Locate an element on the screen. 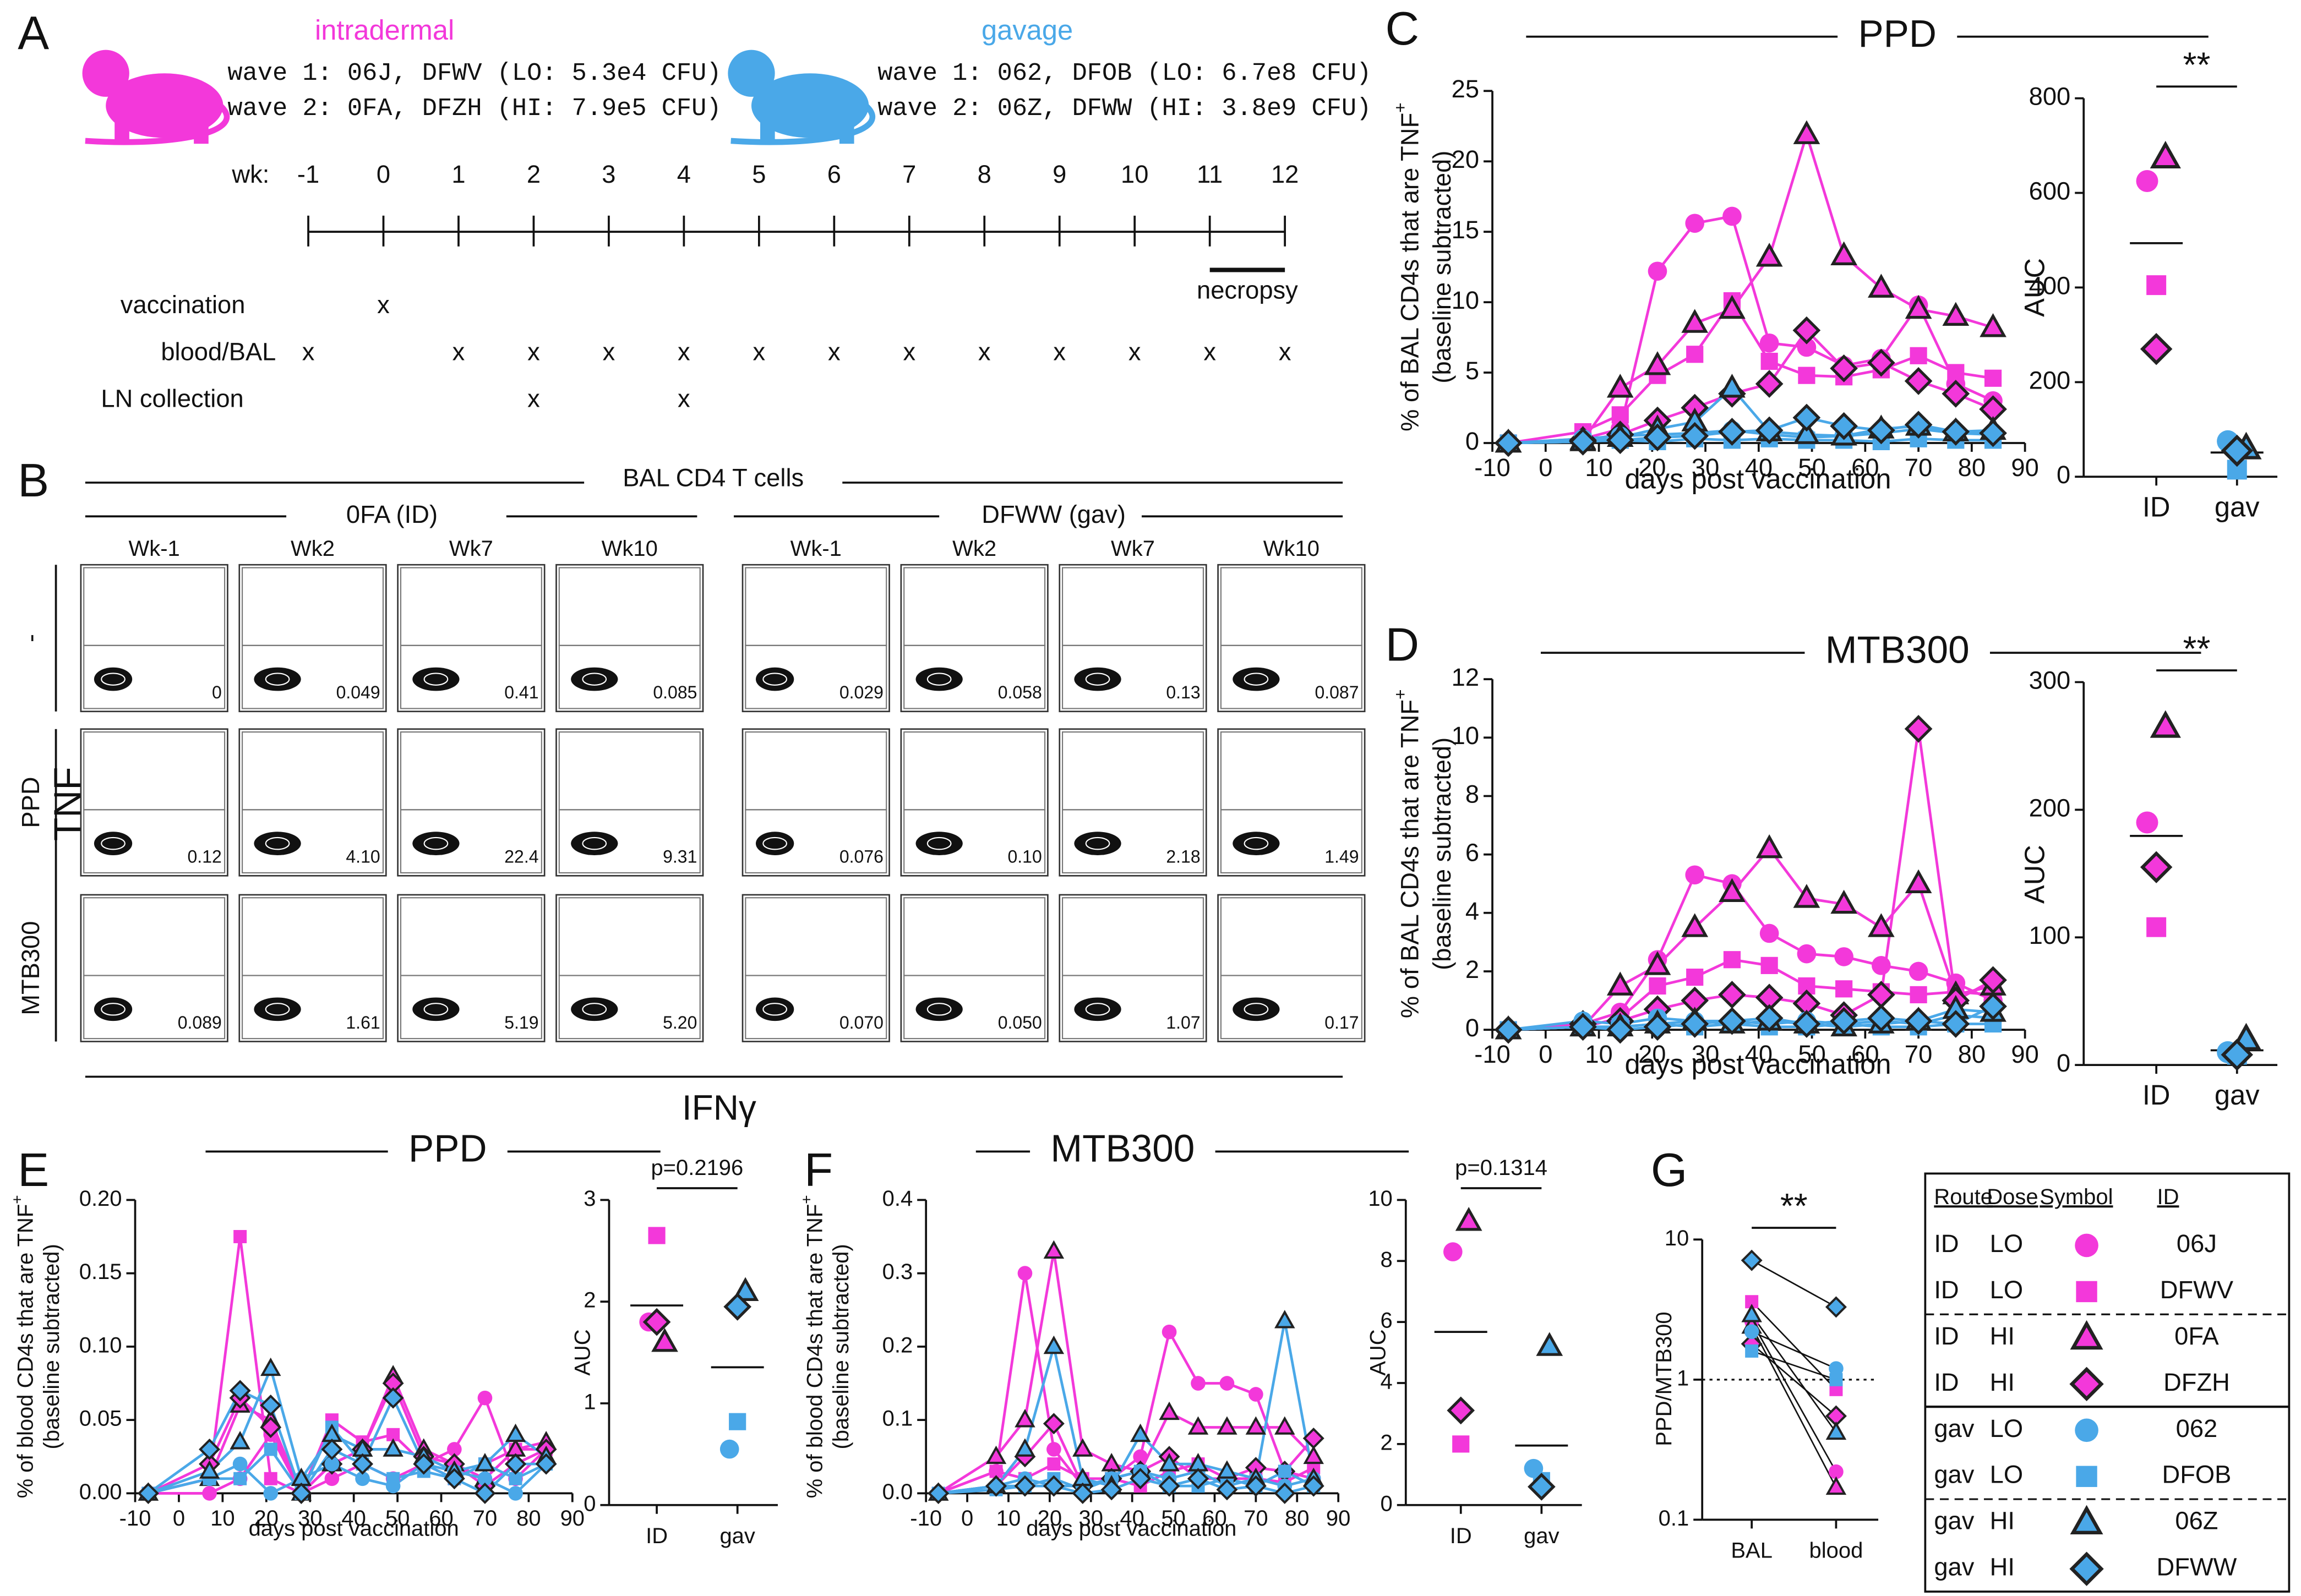  x-tick-label: gav is located at coordinates (2237, 506).